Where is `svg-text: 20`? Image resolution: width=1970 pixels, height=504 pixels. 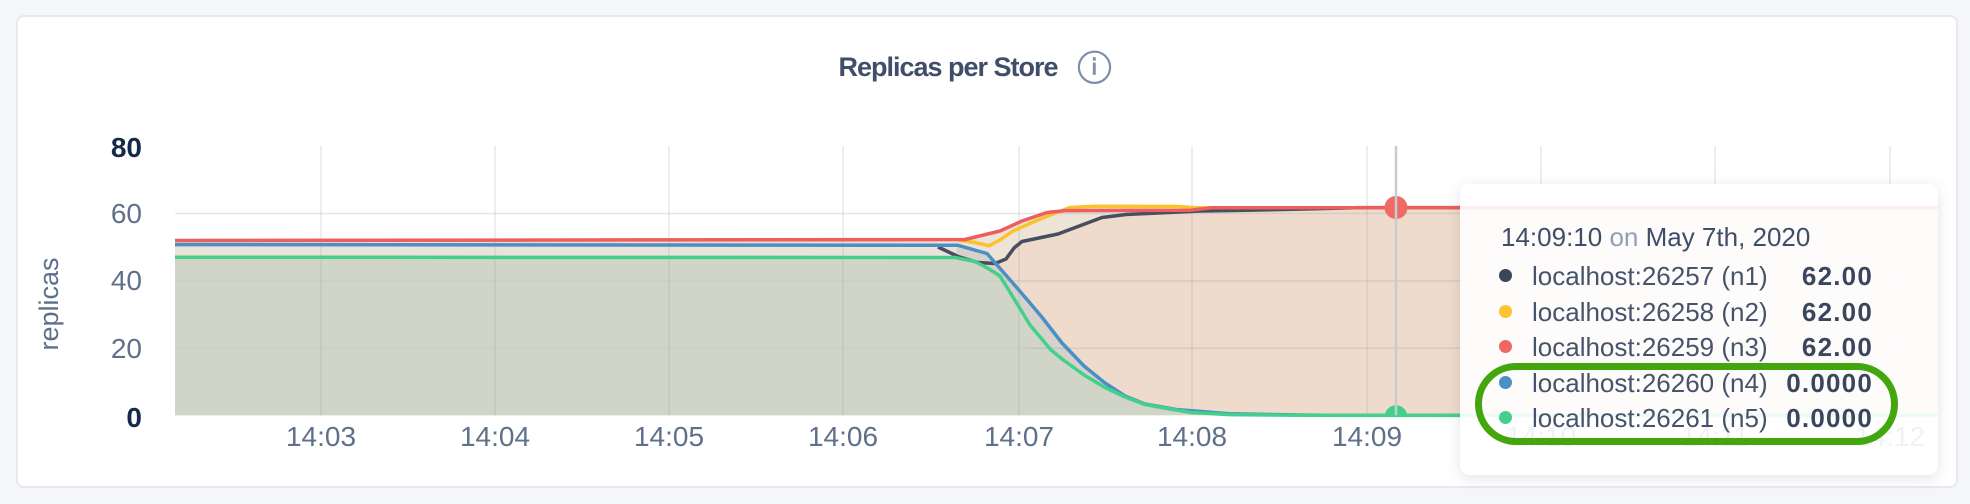
svg-text: 20 is located at coordinates (126, 348).